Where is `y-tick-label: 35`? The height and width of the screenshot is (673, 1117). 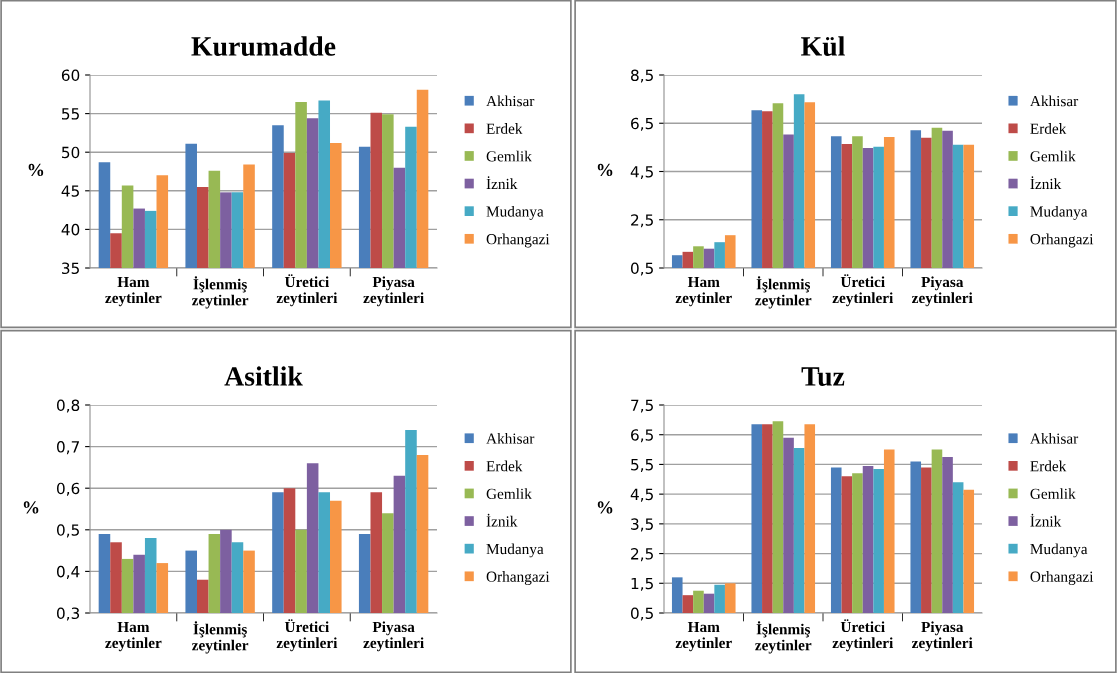 y-tick-label: 35 is located at coordinates (70, 268).